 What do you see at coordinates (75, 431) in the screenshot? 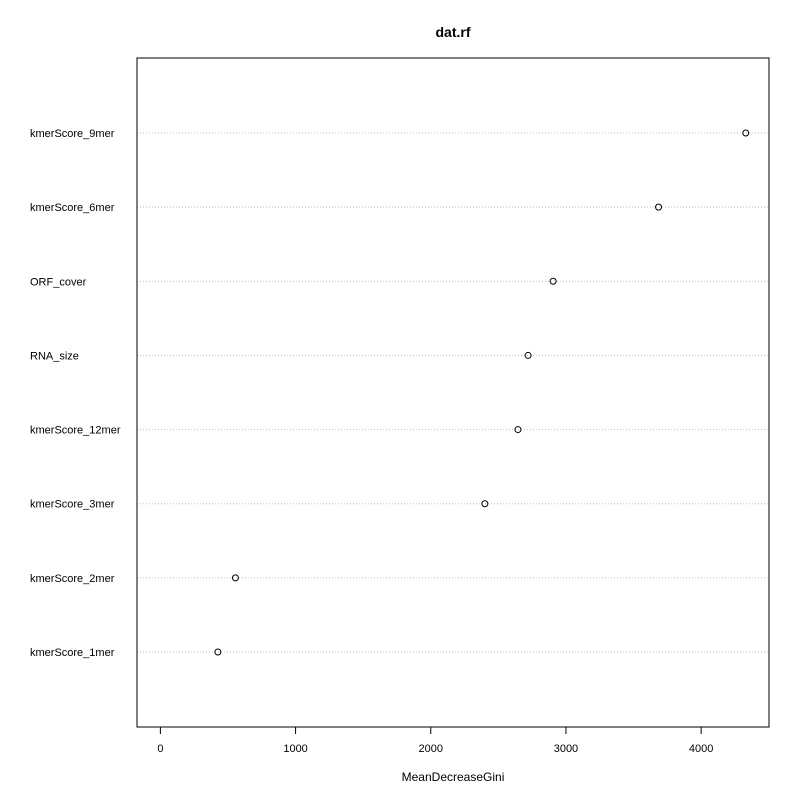
I see `category-label: kmerScore_12mer` at bounding box center [75, 431].